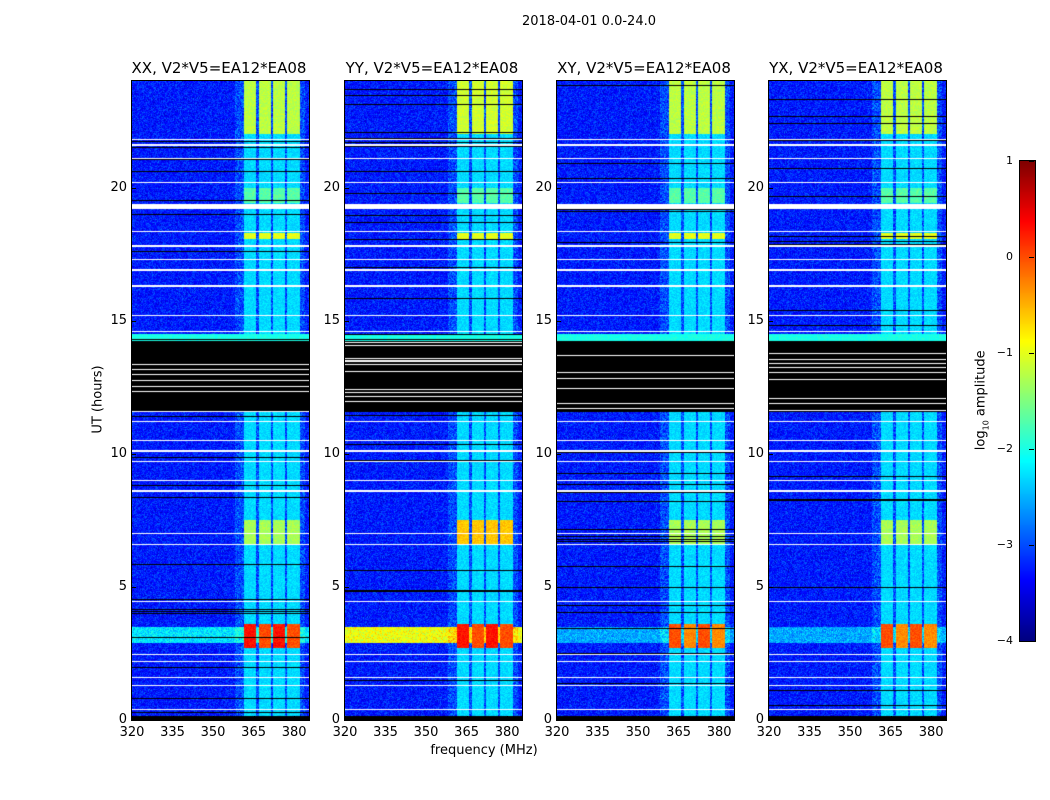  Describe the element at coordinates (1004, 640) in the screenshot. I see `colorbar-tick-label: −4` at that location.